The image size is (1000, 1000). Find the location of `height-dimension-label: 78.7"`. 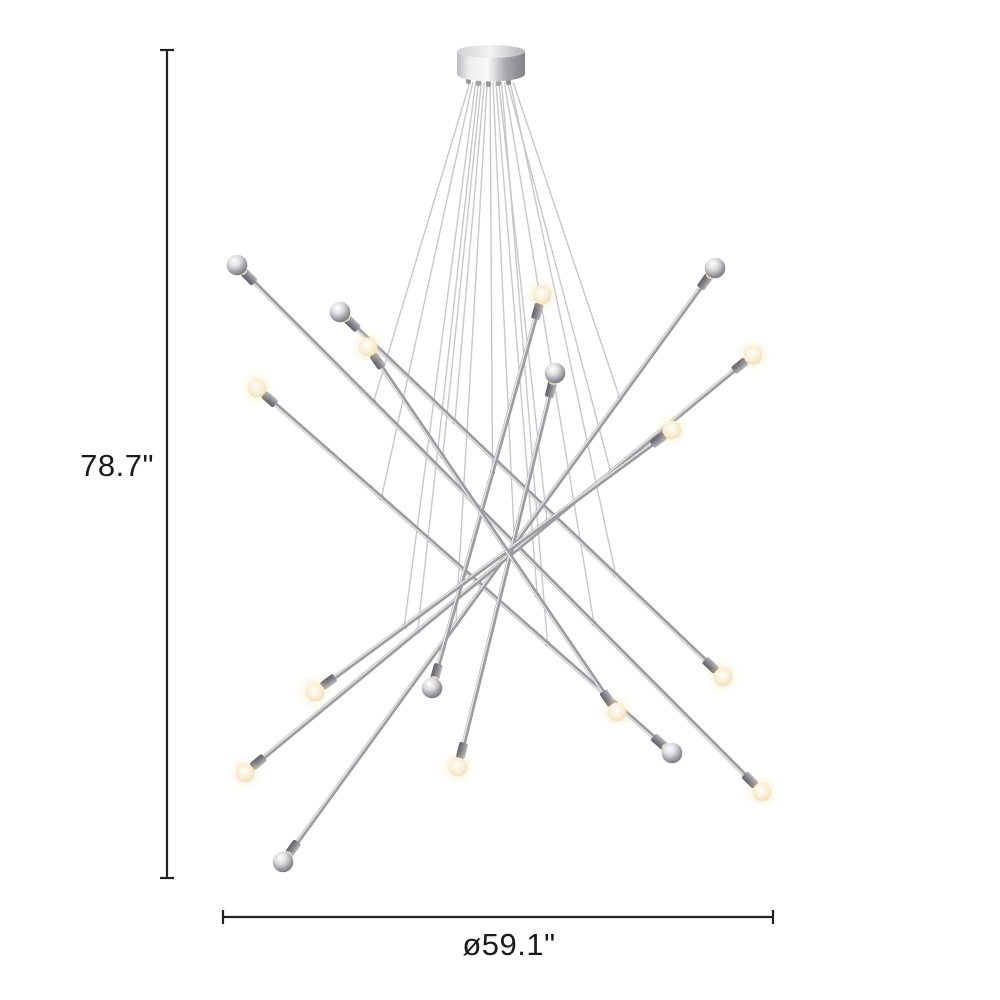

height-dimension-label: 78.7" is located at coordinates (117, 465).